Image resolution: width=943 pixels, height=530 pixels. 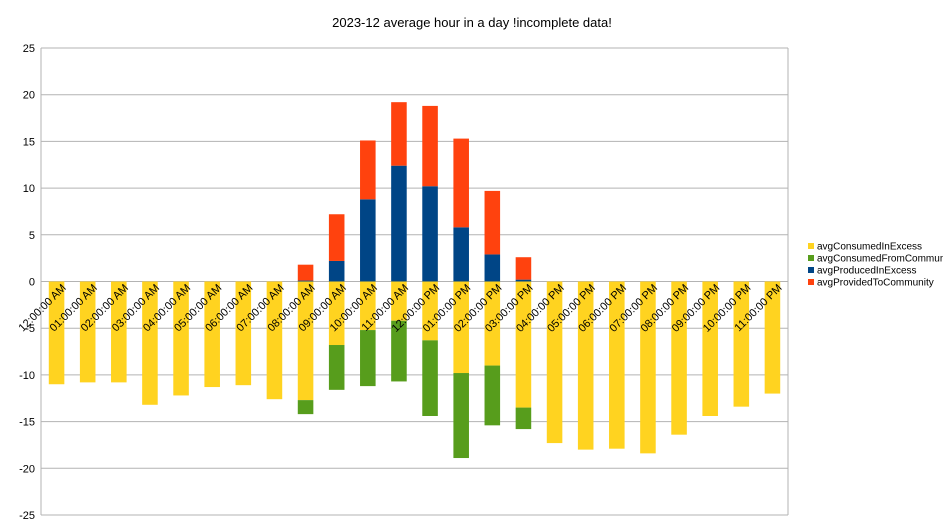 What do you see at coordinates (29, 142) in the screenshot?
I see `y-tick-label: 15` at bounding box center [29, 142].